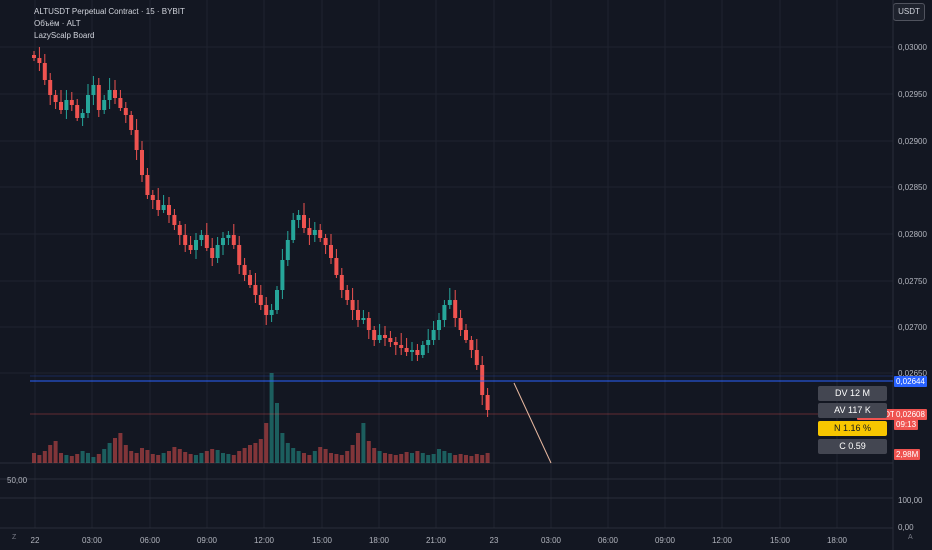 This screenshot has width=932, height=550. What do you see at coordinates (64, 35) in the screenshot?
I see `legend-indicator: LazyScalp Board` at bounding box center [64, 35].